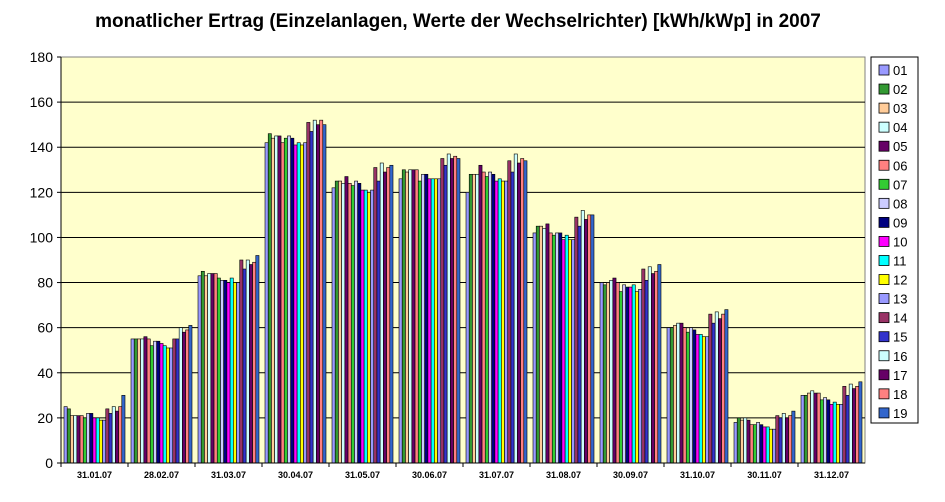 The height and width of the screenshot is (502, 945). I want to click on bar-15-31.08.07, so click(579, 344).